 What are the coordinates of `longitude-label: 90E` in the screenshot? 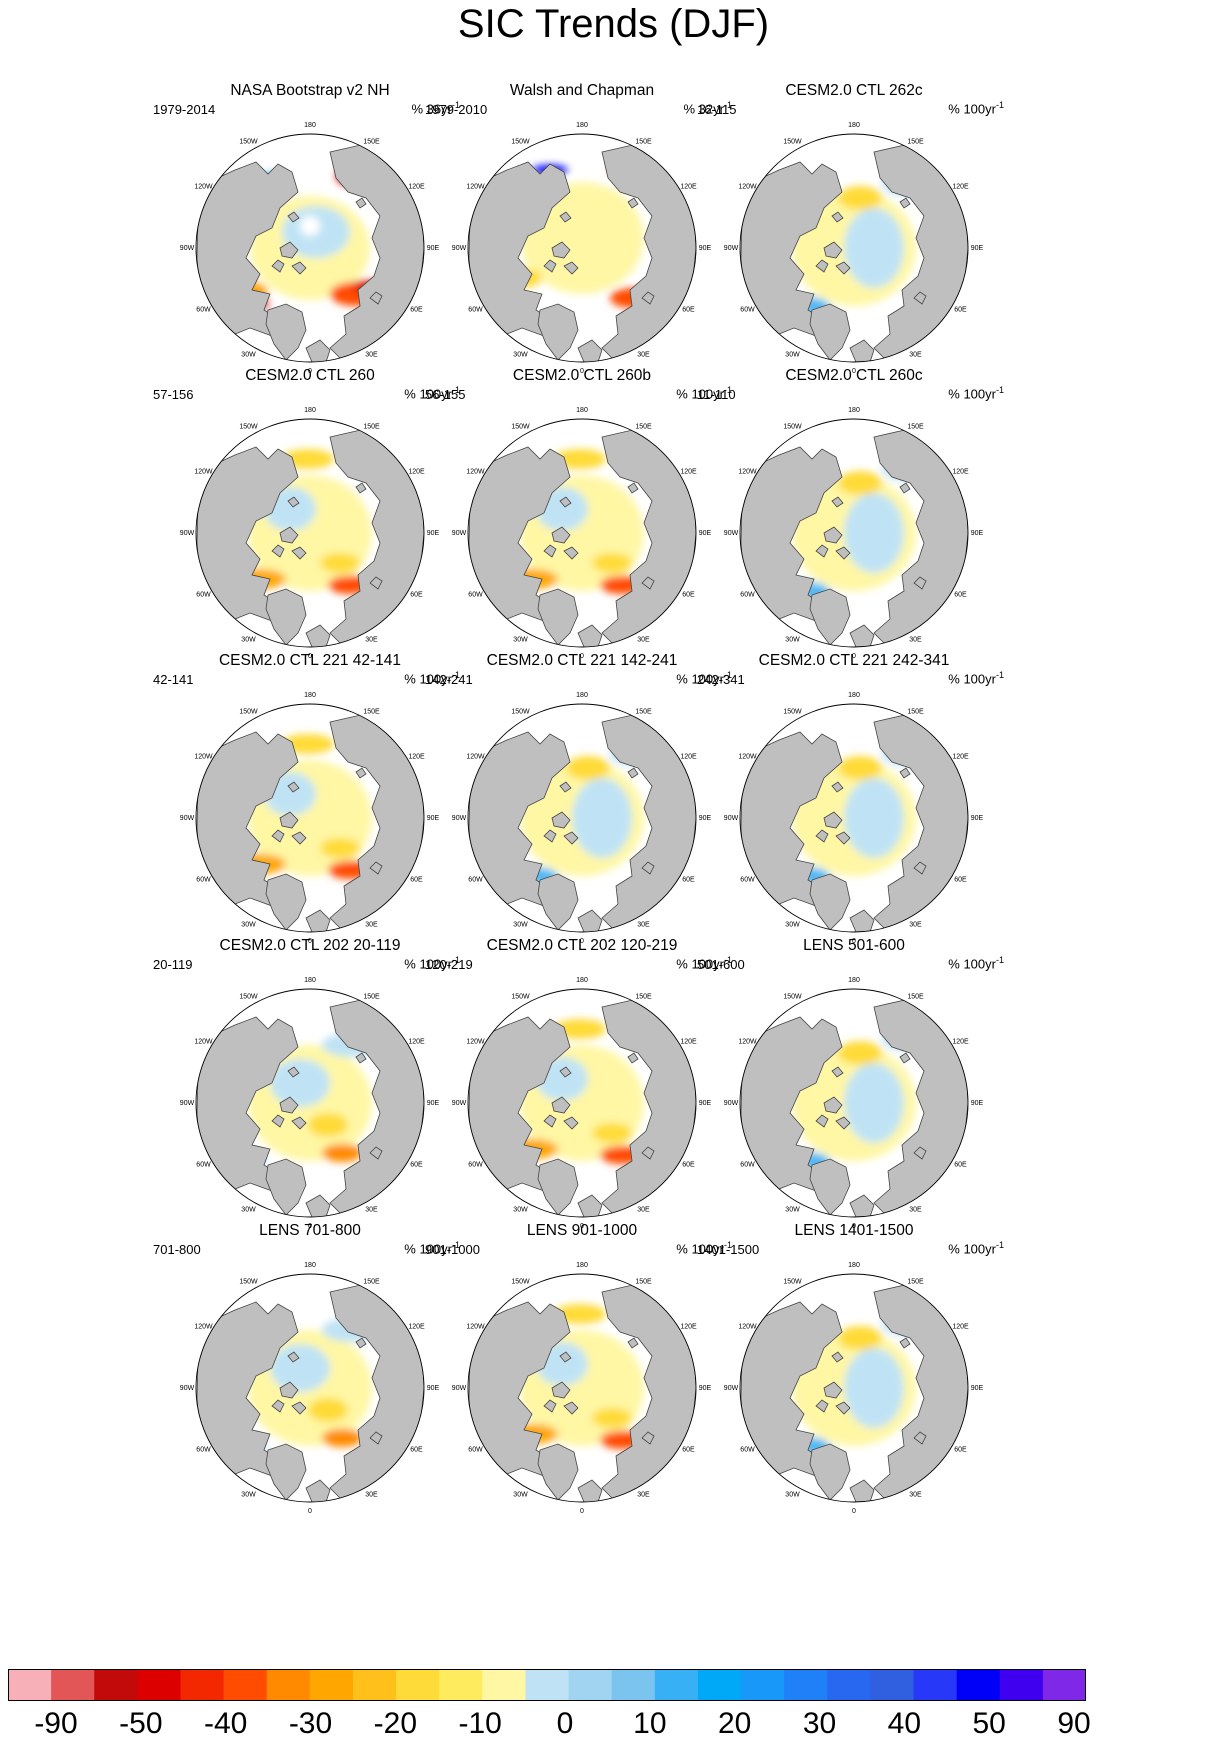 It's located at (977, 1388).